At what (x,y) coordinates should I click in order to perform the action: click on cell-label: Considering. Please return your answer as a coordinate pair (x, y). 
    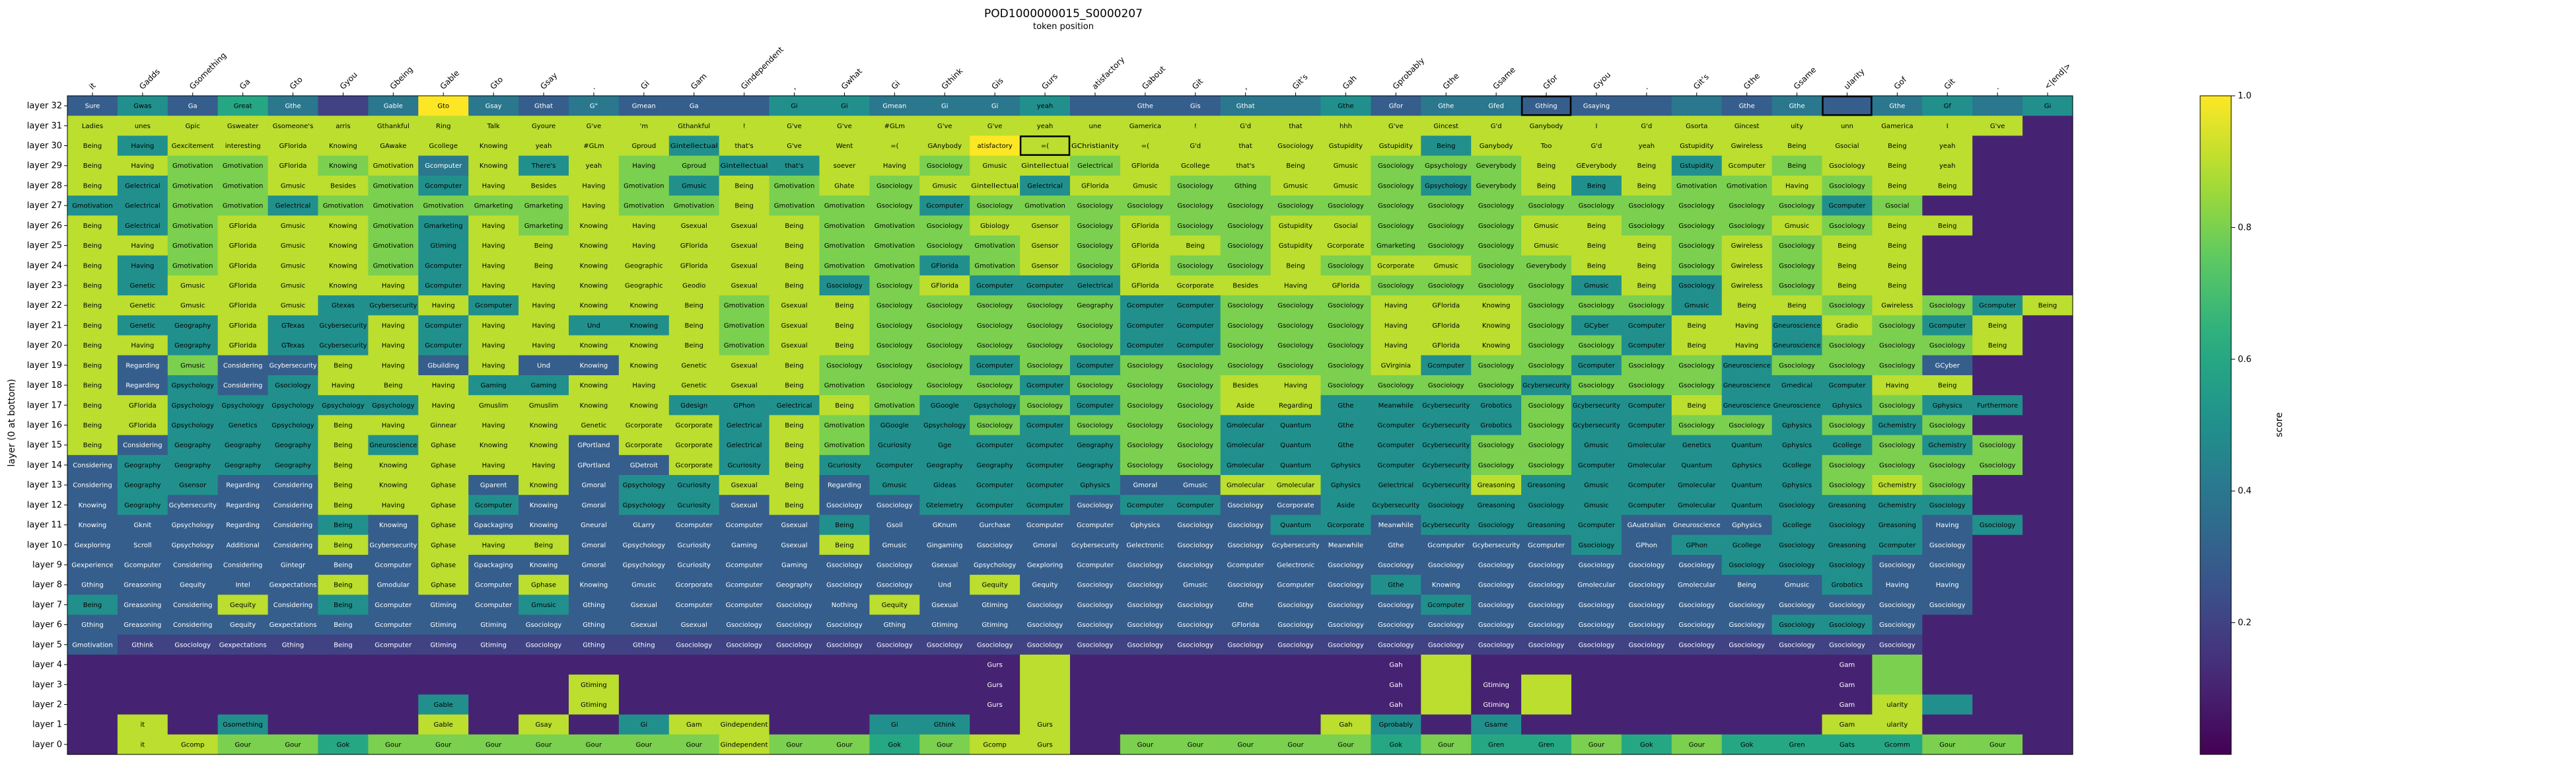
    Looking at the image, I should click on (293, 506).